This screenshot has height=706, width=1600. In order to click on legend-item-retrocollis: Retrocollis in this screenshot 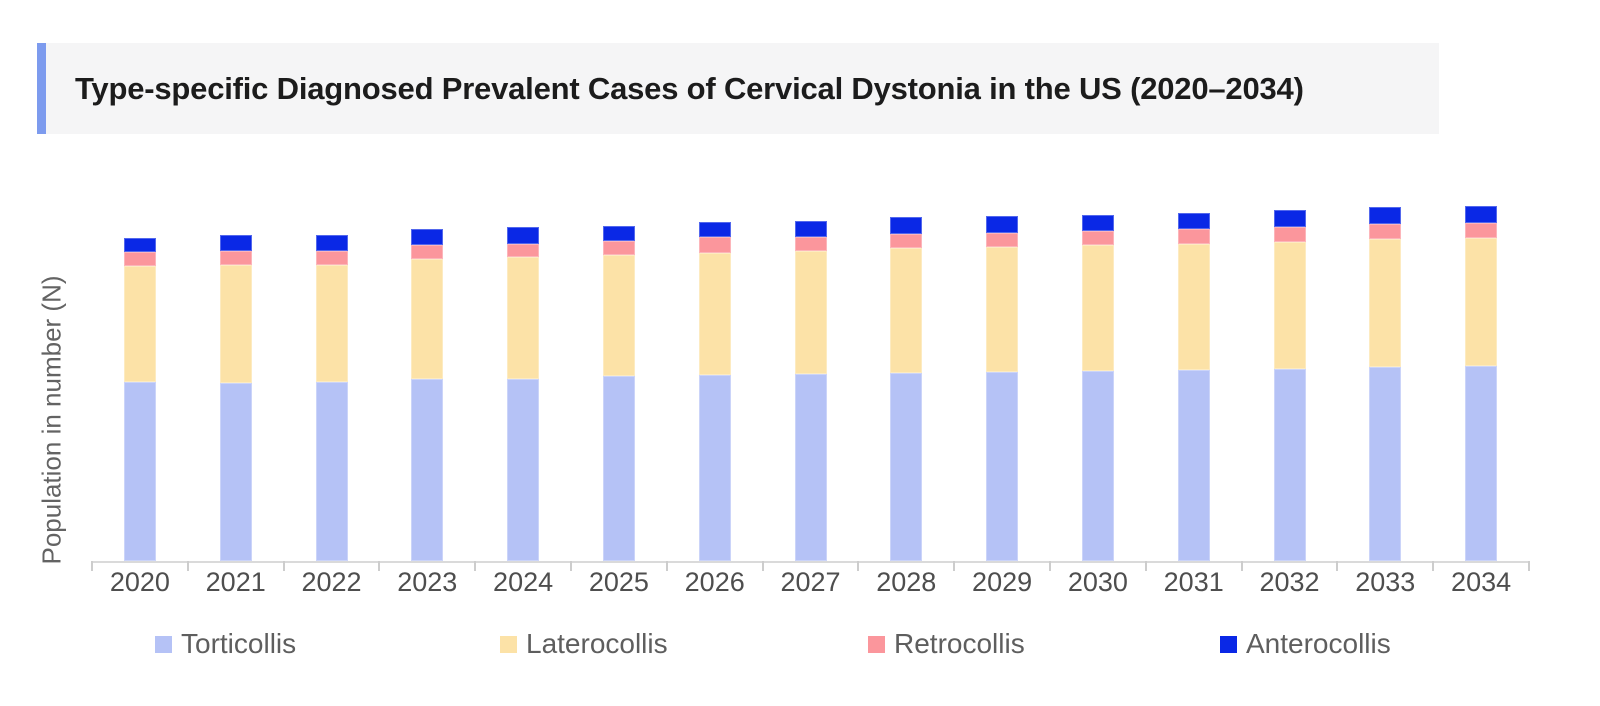, I will do `click(946, 643)`.